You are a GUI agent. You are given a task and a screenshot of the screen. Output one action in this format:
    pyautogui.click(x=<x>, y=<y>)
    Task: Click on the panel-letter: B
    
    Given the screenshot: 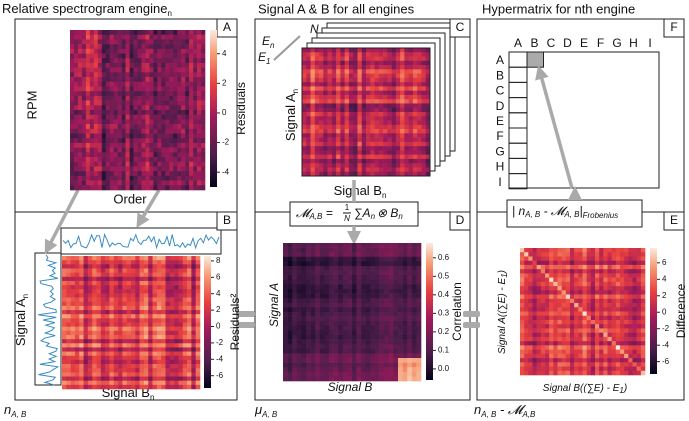 What is the action you would take?
    pyautogui.click(x=227, y=220)
    